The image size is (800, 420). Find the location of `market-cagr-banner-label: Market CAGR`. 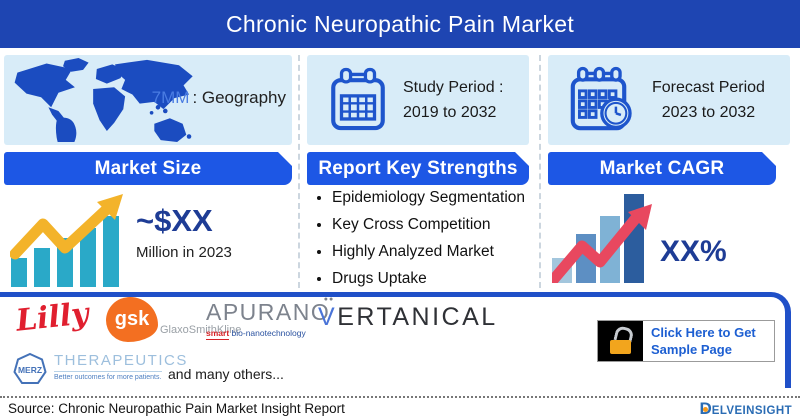

market-cagr-banner-label: Market CAGR is located at coordinates (662, 168).